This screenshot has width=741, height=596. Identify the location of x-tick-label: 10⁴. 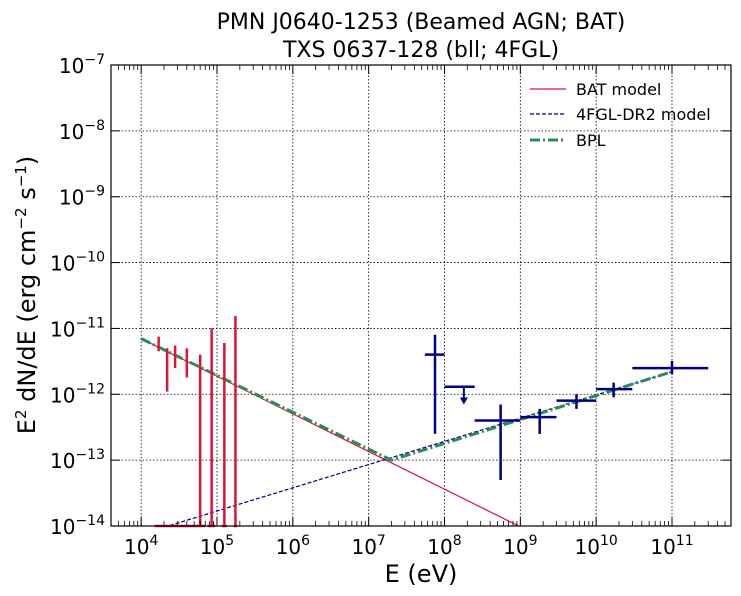
(141, 546).